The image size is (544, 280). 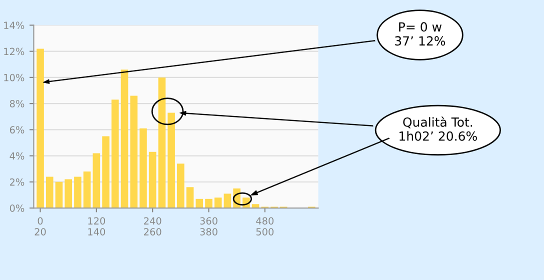 What do you see at coordinates (265, 226) in the screenshot?
I see `x-tick-label: 480 500` at bounding box center [265, 226].